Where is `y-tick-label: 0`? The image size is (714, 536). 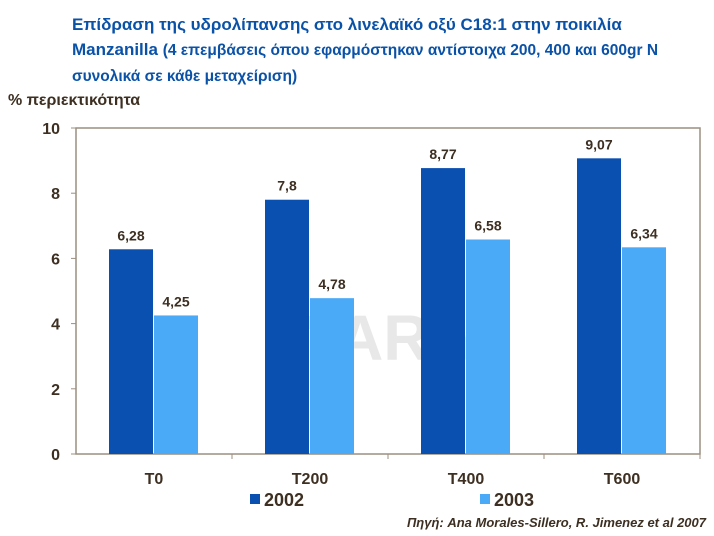
y-tick-label: 0 is located at coordinates (55, 455).